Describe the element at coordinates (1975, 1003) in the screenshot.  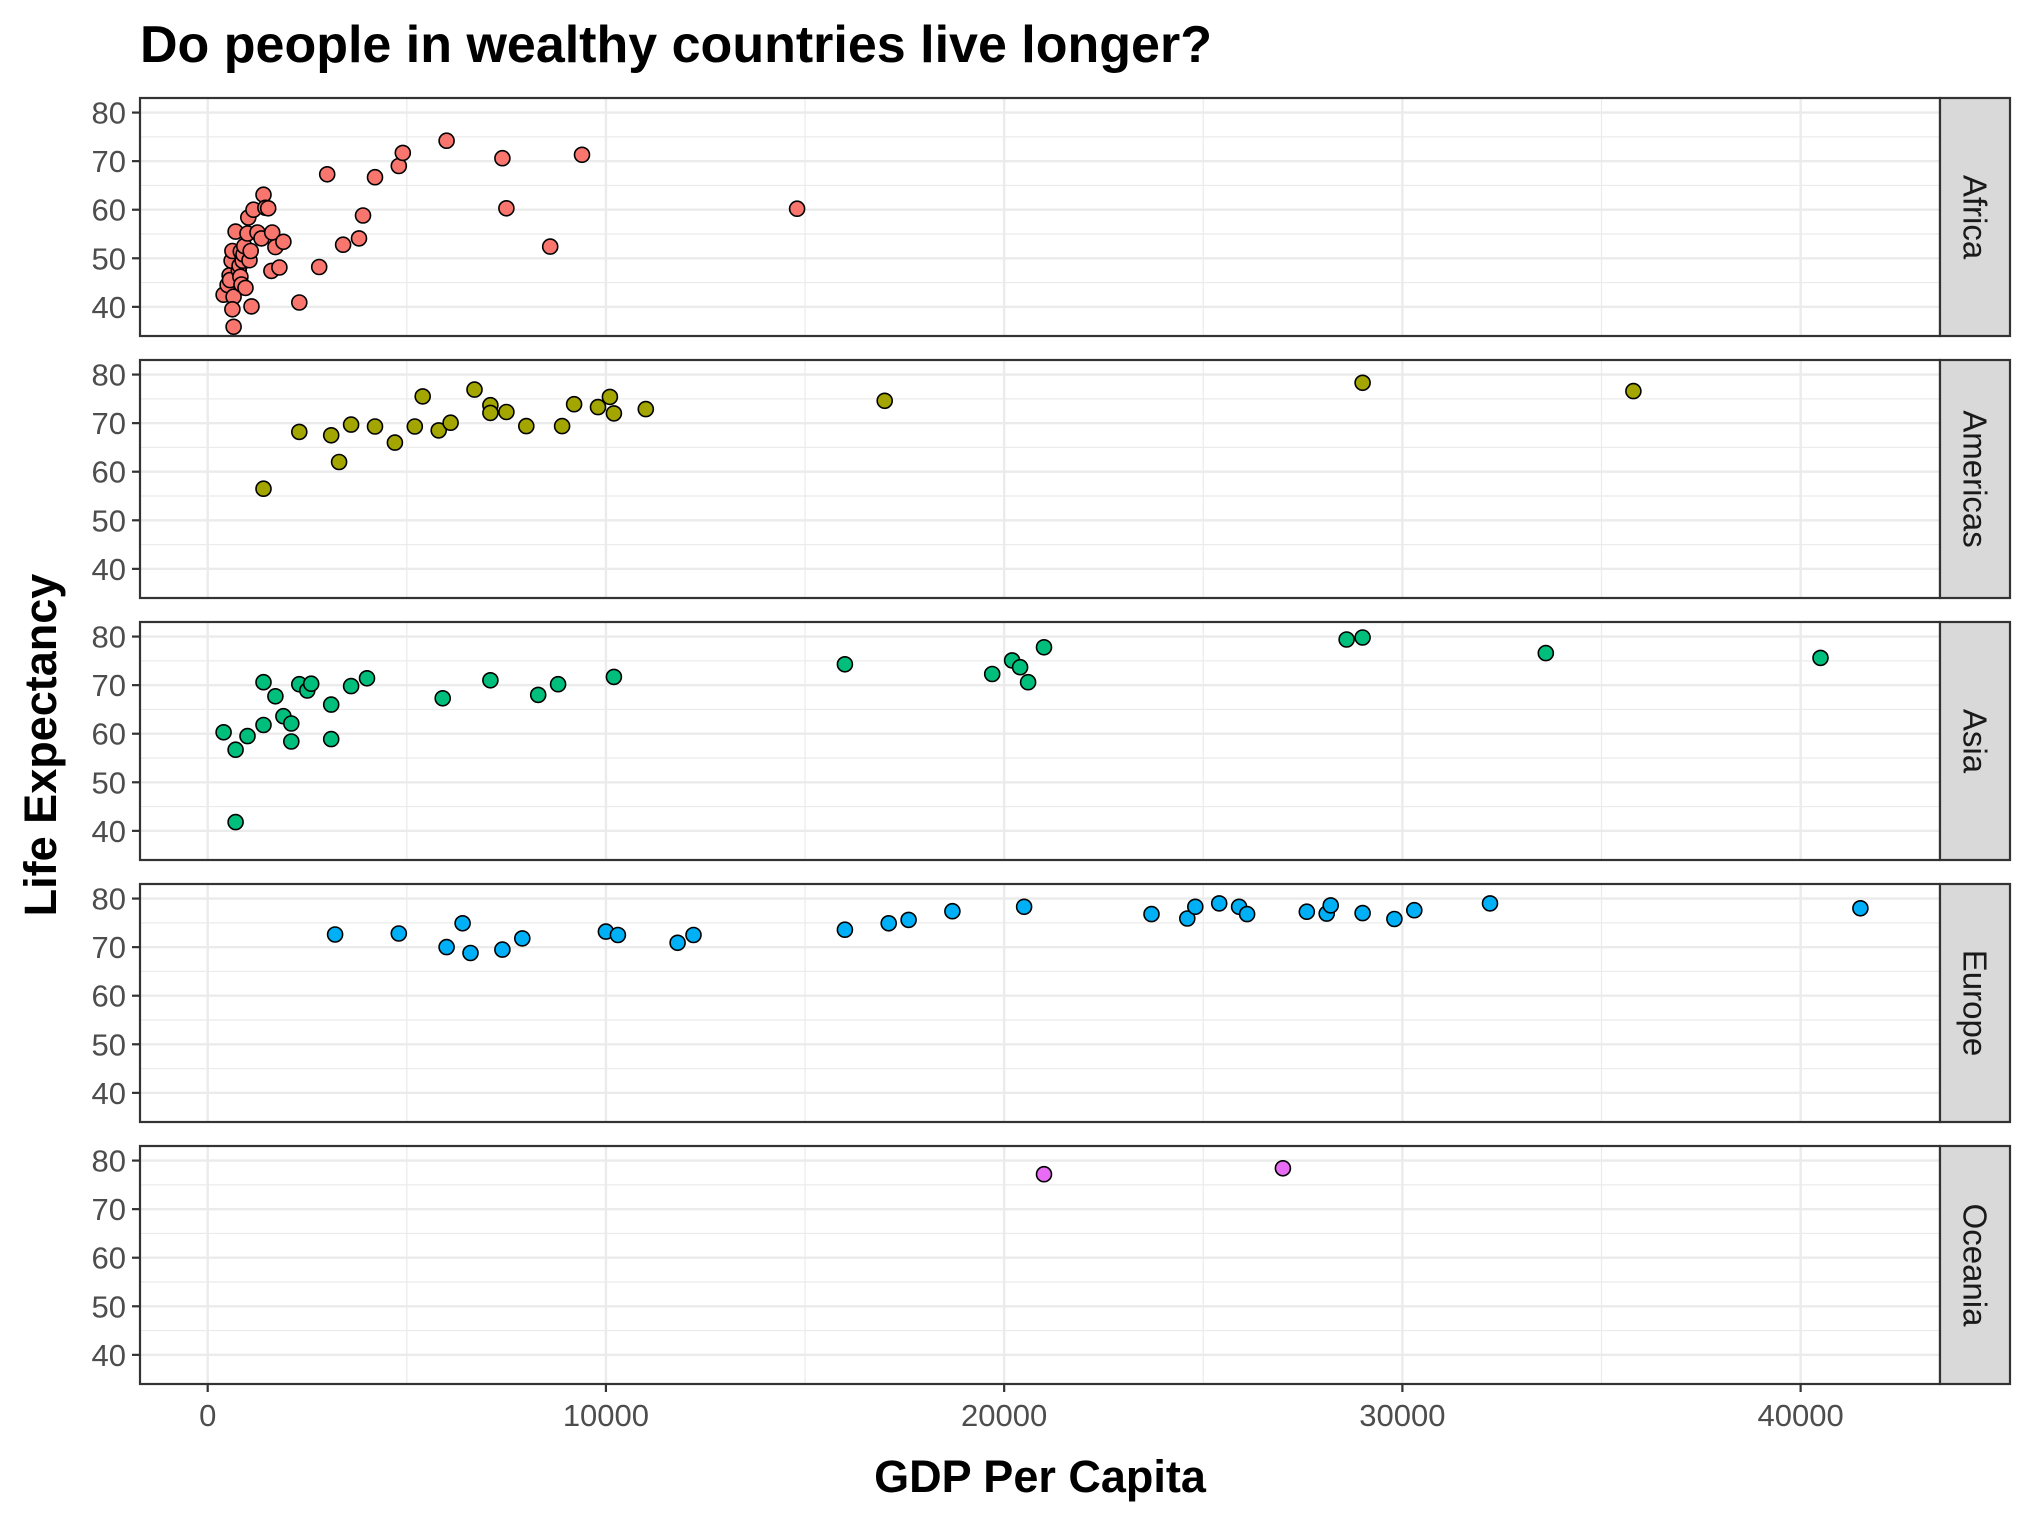
I see `facet-label-europe: Europe` at that location.